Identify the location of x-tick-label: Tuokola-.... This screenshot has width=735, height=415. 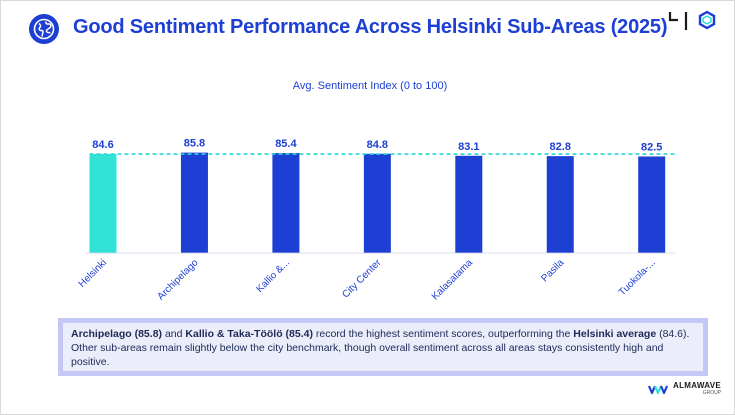
(637, 277).